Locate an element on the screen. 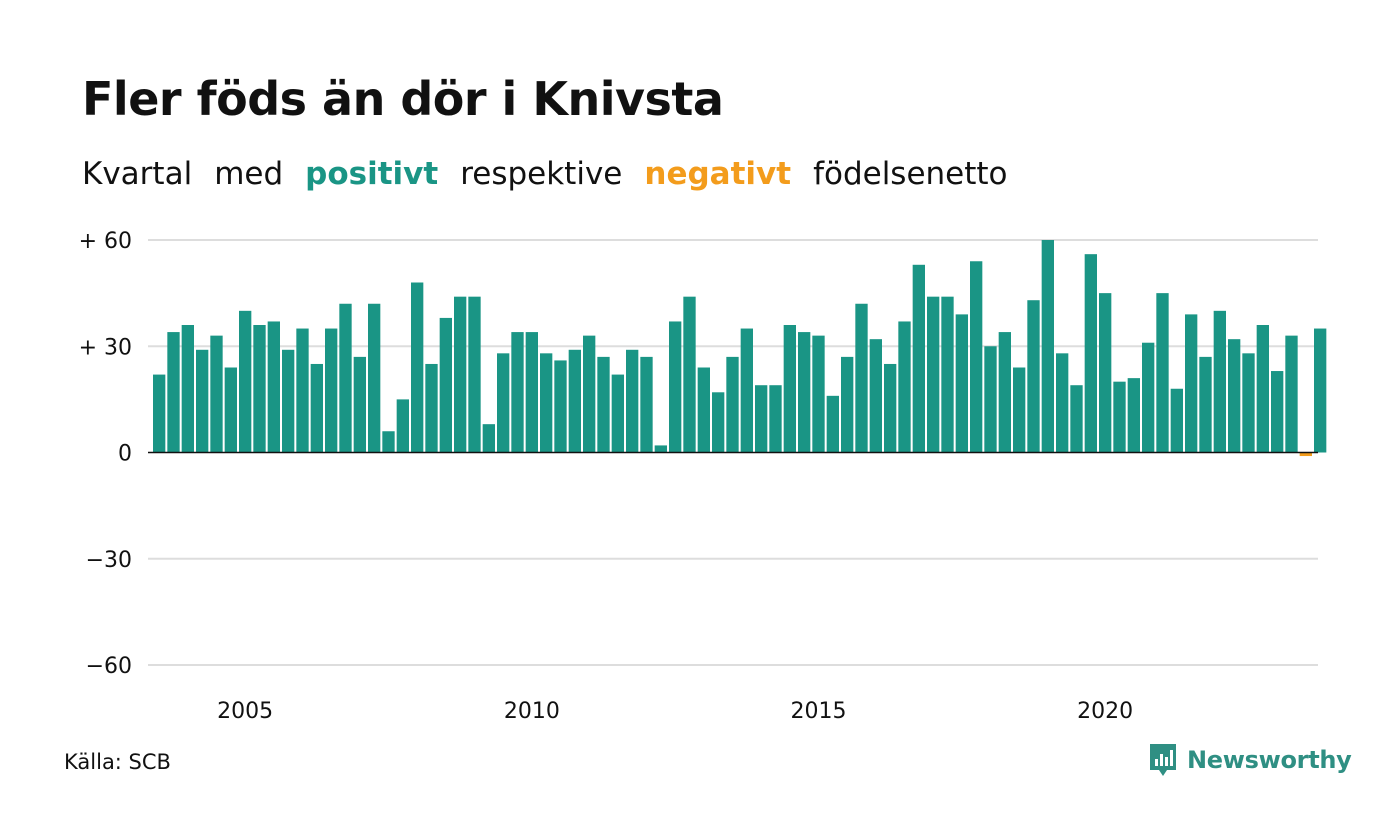 The image size is (1400, 840). subtitle-word-kvartal: Kvartal is located at coordinates (137, 174).